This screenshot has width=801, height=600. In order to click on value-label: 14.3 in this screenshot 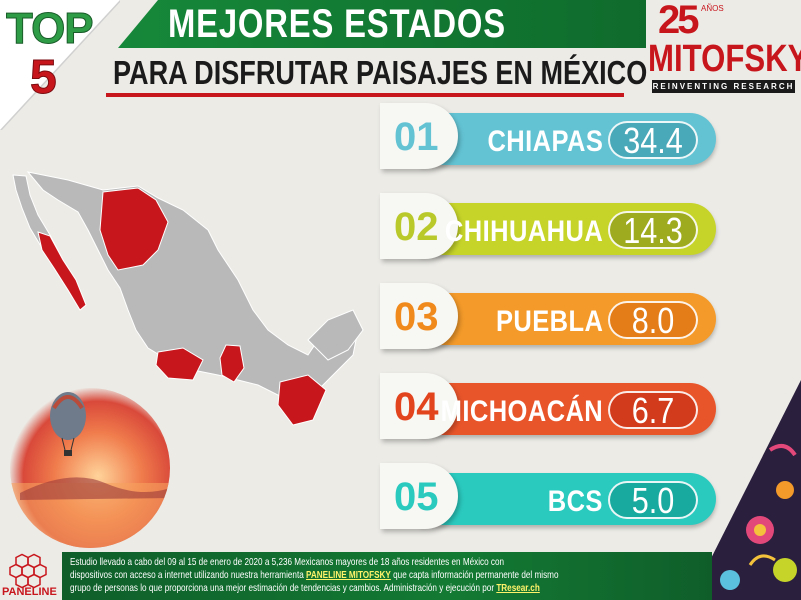, I will do `click(653, 230)`.